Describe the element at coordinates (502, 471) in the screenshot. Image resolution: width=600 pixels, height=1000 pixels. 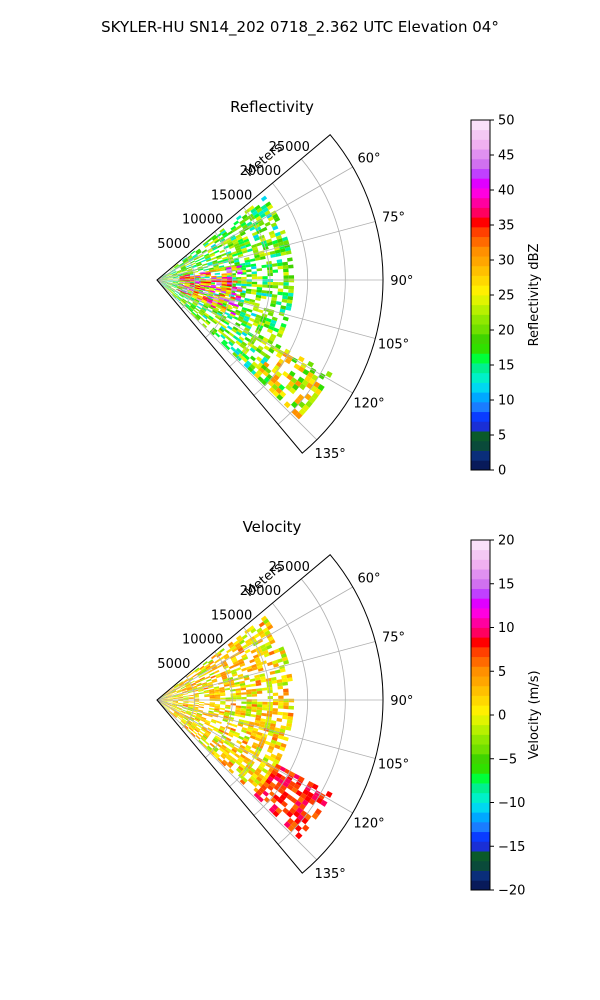
I see `colorbar-tick-label: 0` at that location.